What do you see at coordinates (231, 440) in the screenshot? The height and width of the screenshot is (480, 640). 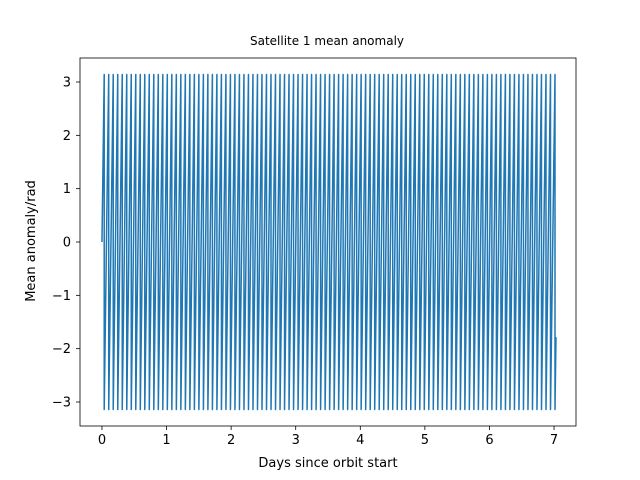 I see `x-tick-label: 2` at bounding box center [231, 440].